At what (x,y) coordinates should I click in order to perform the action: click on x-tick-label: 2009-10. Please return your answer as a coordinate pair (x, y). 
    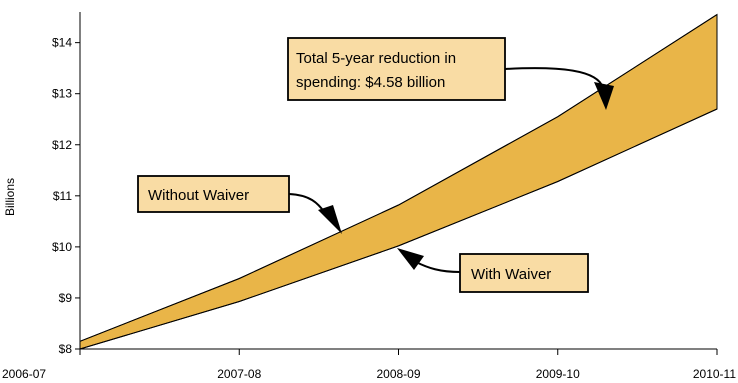
    Looking at the image, I should click on (558, 374).